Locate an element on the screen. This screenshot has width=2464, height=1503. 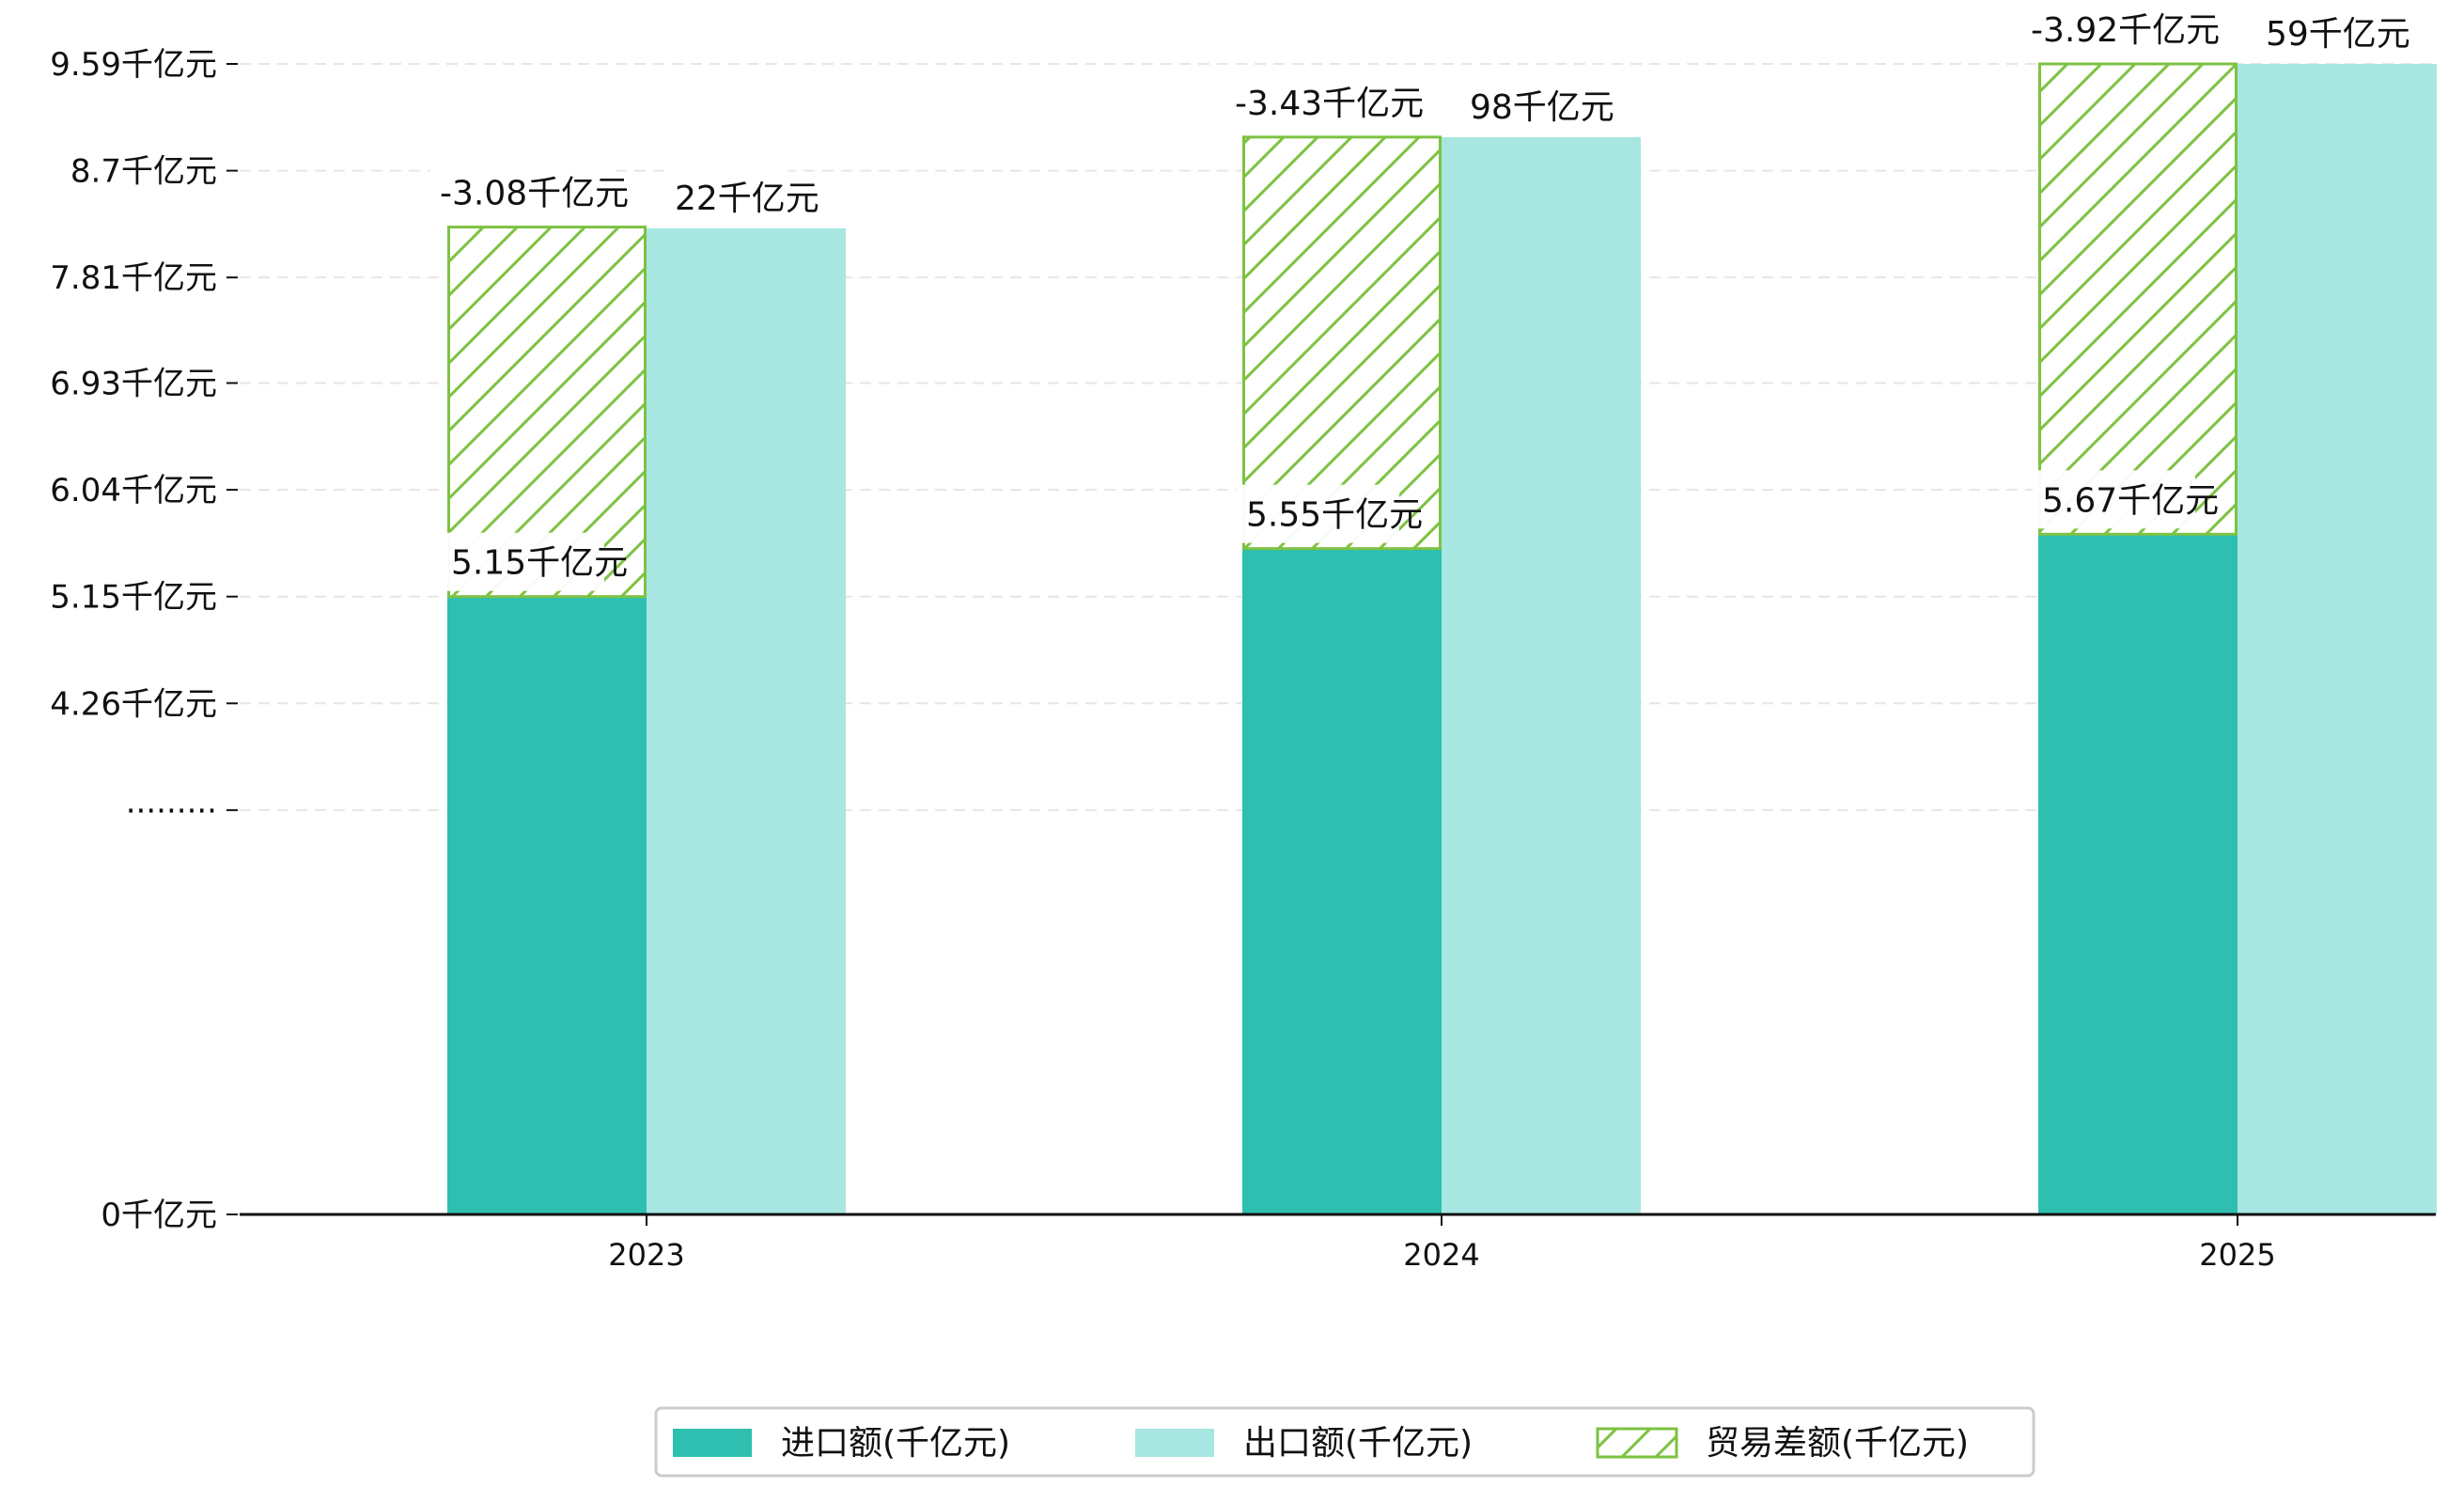
y-tick-label: 7.81千亿元 is located at coordinates (133, 278).